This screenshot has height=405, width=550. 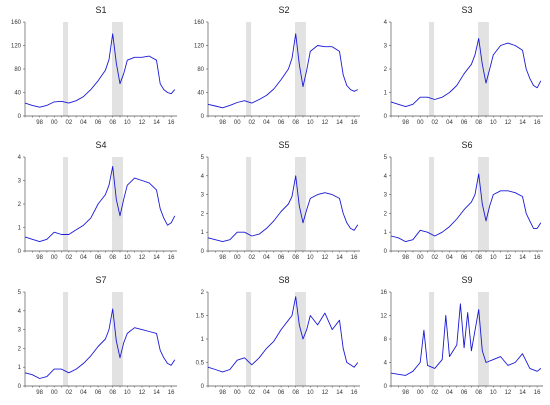 I want to click on y-tick-label: 40, so click(x=200, y=94).